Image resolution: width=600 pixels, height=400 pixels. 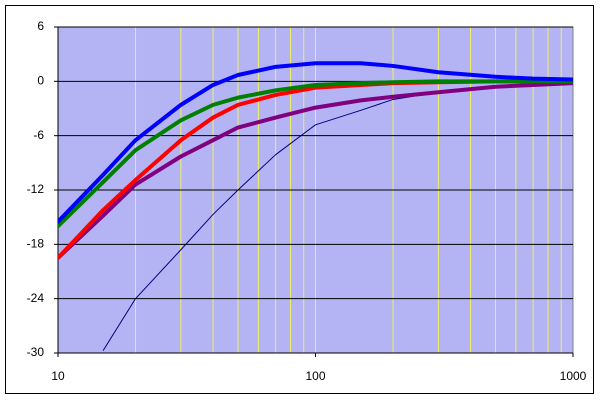 I want to click on y-tick-label: -30, so click(x=36, y=352).